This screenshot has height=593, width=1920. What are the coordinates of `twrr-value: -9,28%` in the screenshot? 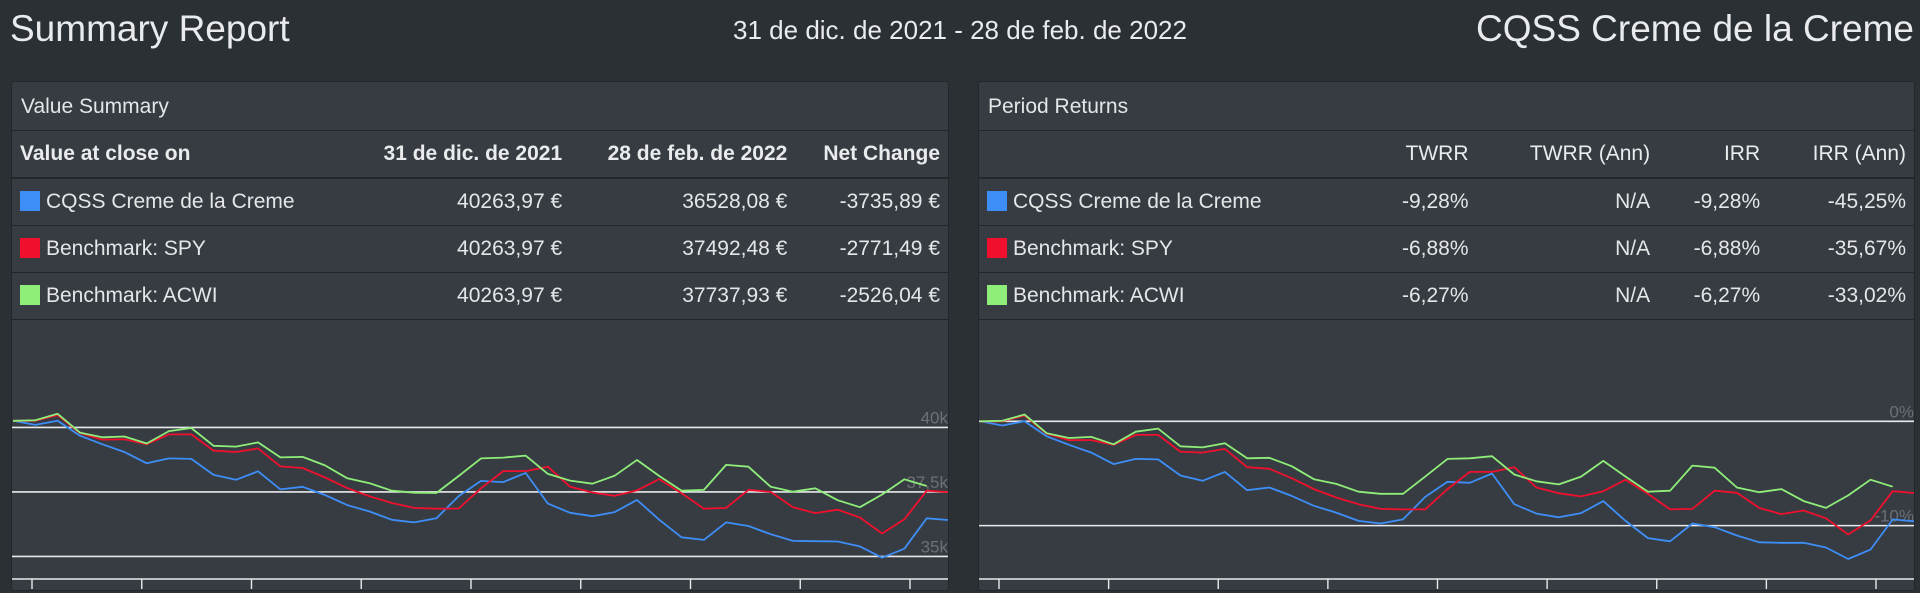 It's located at (1421, 202).